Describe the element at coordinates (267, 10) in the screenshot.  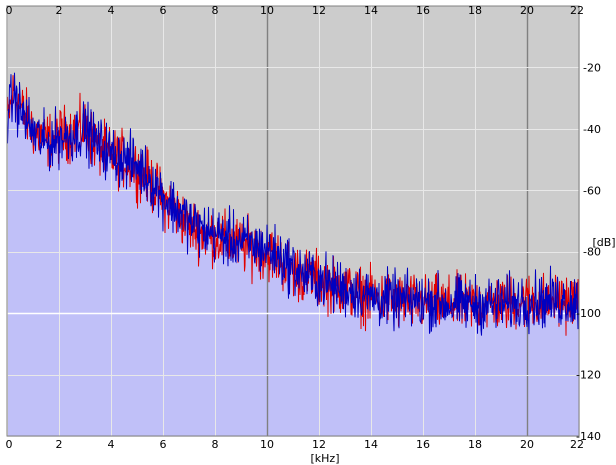
I see `x-tick-label-top: 10` at that location.